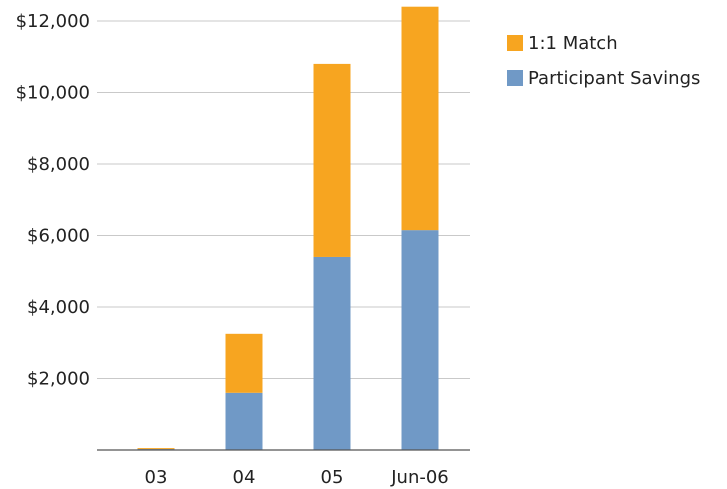 This screenshot has height=489, width=727. I want to click on legend-label: 1:1 Match, so click(573, 43).